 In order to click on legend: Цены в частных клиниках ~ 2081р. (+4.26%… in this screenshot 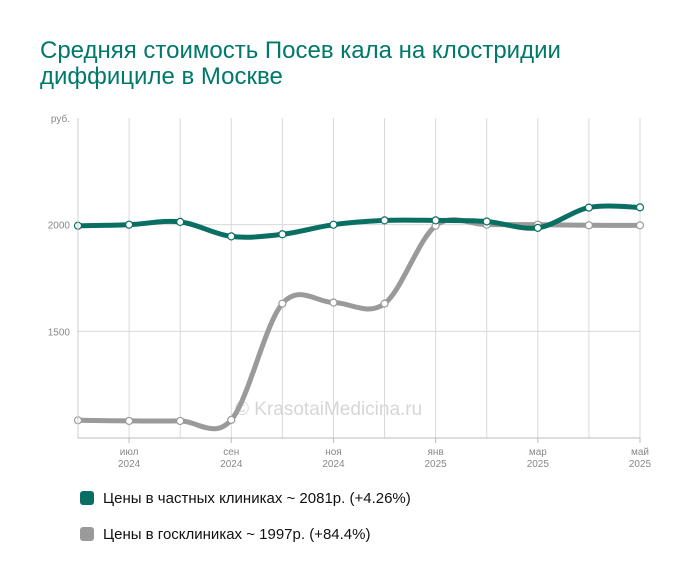, I will do `click(245, 524)`.